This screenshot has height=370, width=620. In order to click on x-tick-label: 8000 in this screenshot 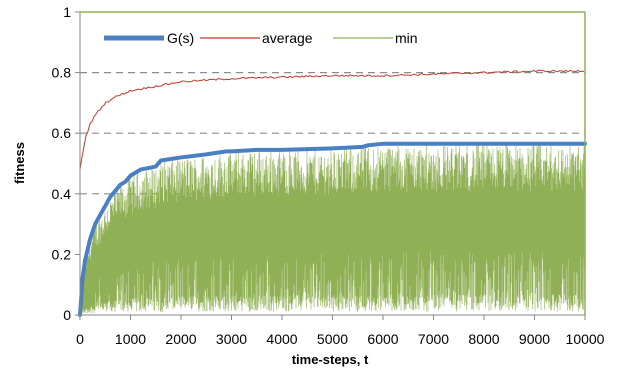, I will do `click(483, 339)`.